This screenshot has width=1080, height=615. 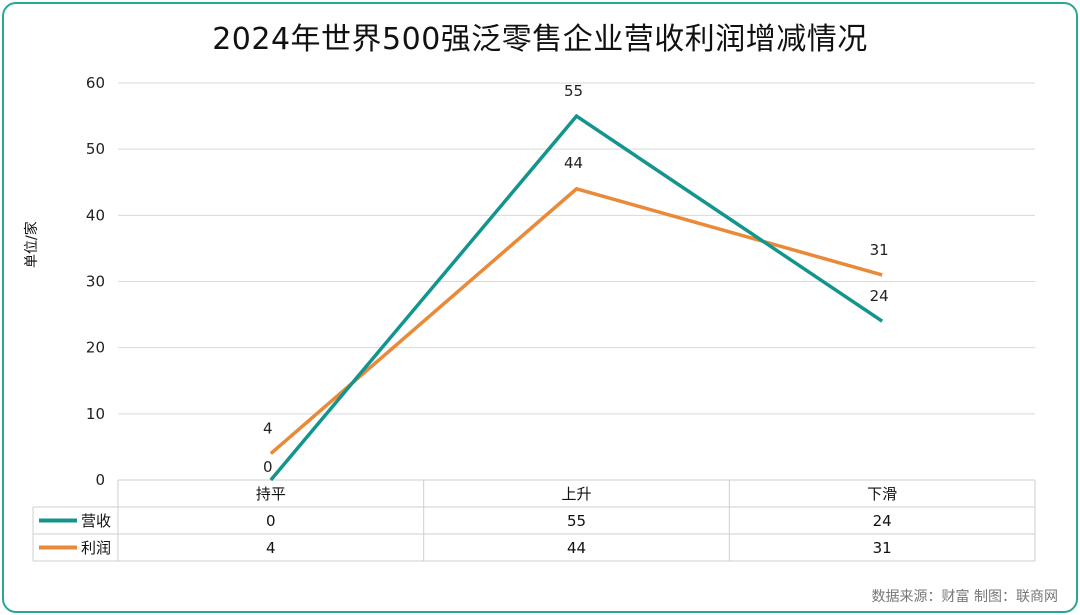 I want to click on category-label: 下滑, so click(x=882, y=494).